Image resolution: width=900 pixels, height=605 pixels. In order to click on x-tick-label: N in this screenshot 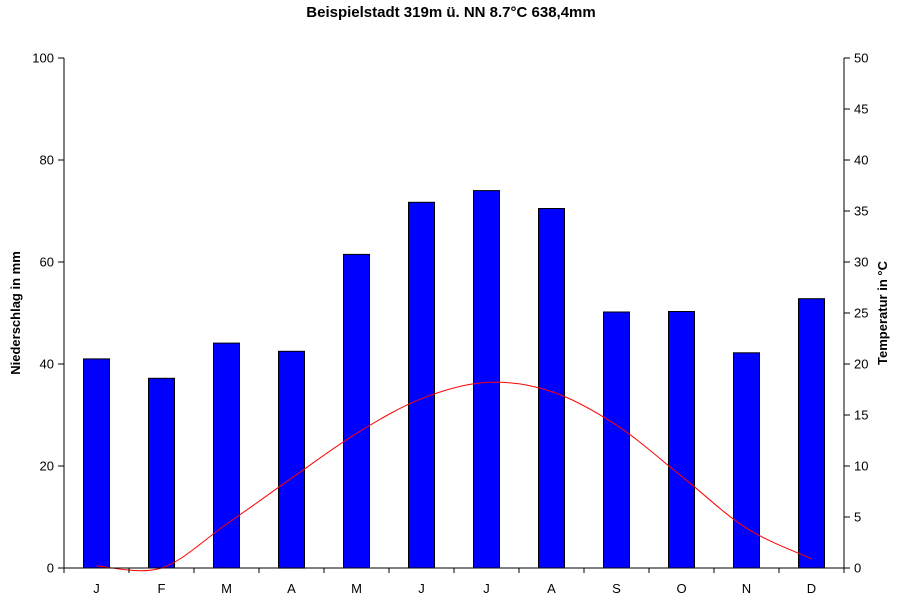, I will do `click(746, 588)`.